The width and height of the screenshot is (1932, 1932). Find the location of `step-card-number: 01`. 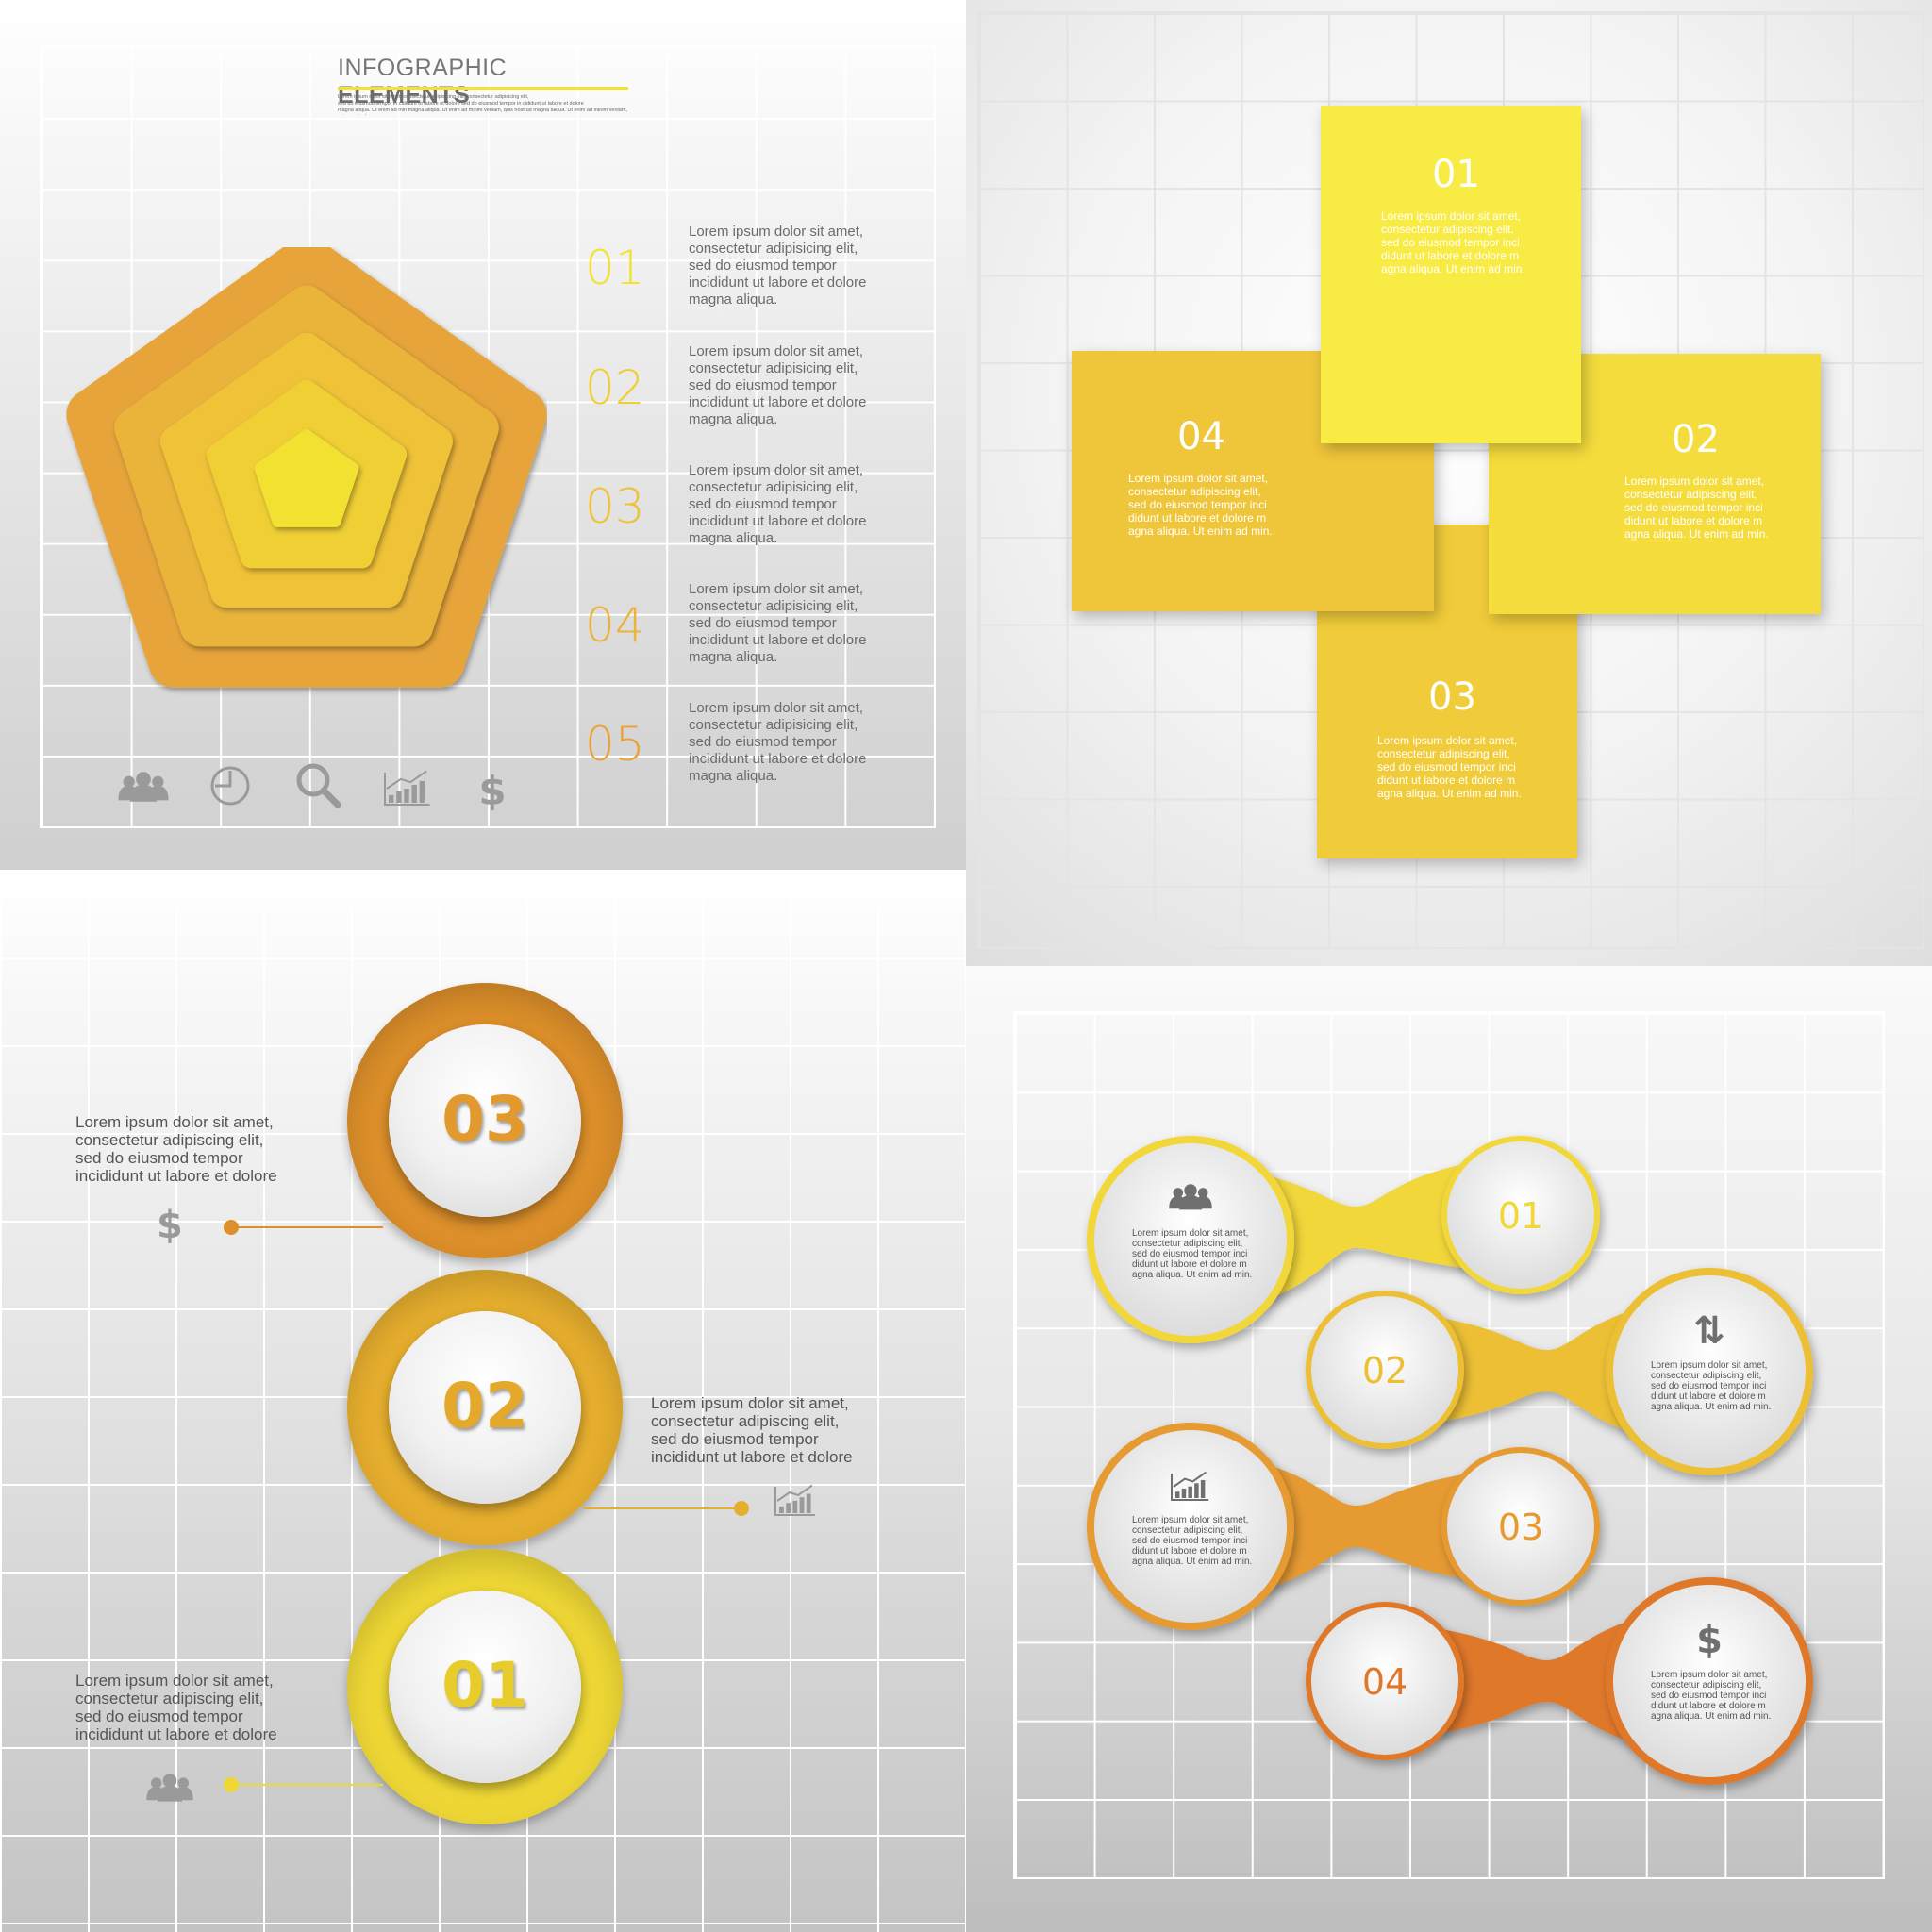

step-card-number: 01 is located at coordinates (1456, 175).